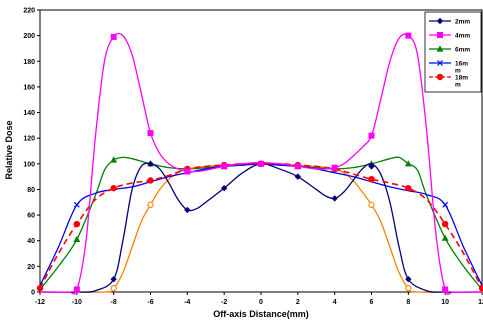  I want to click on x-tick-label: 2, so click(298, 302).